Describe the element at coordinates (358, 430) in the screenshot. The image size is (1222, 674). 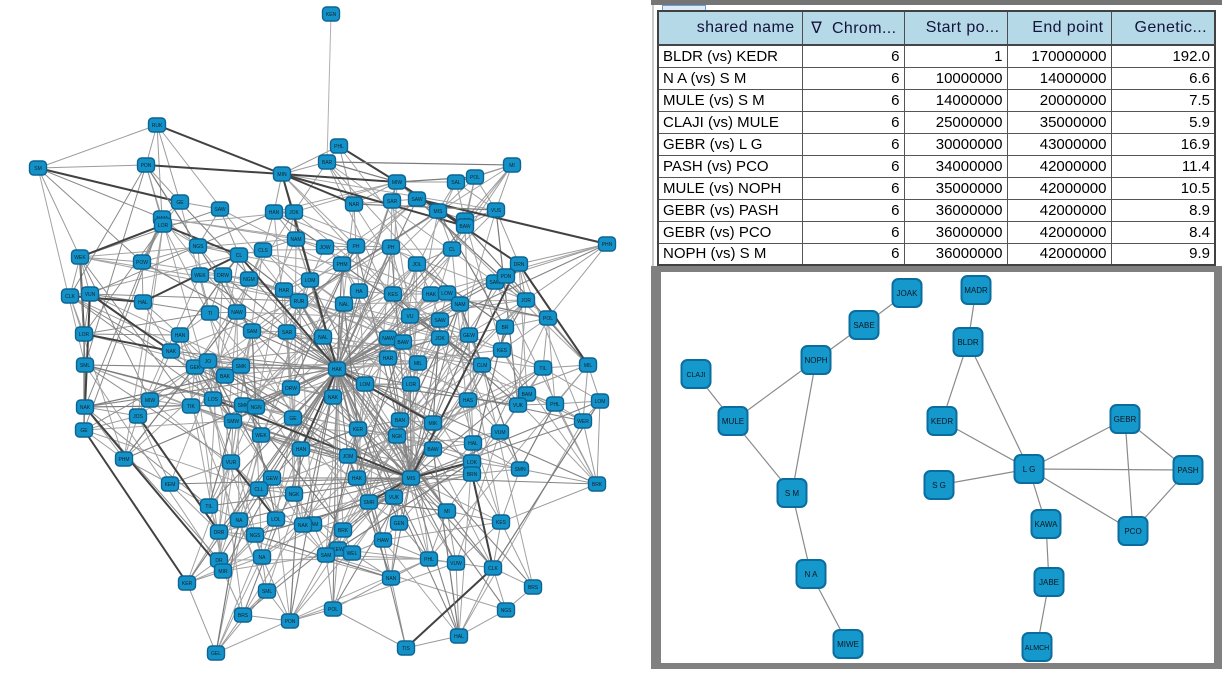
I see `svg-text: KER` at that location.